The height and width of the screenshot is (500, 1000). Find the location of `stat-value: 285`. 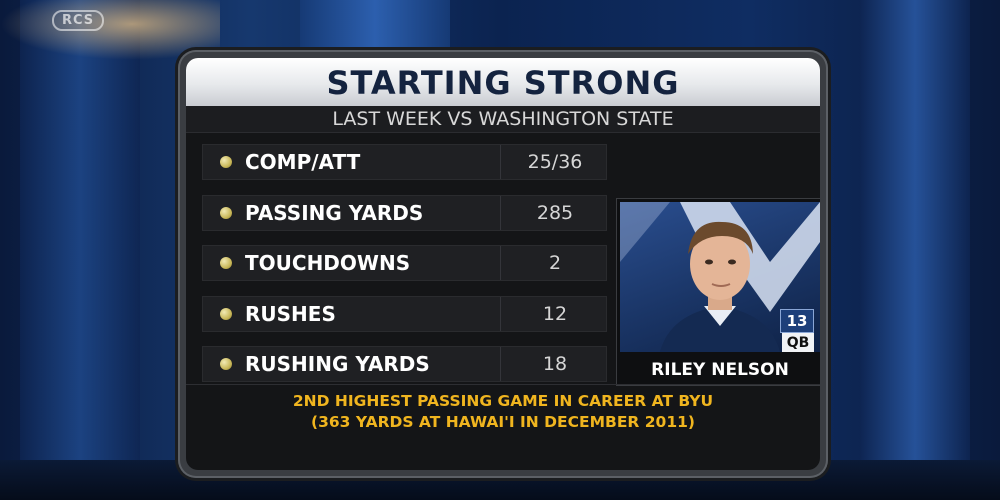

stat-value: 285 is located at coordinates (554, 212).